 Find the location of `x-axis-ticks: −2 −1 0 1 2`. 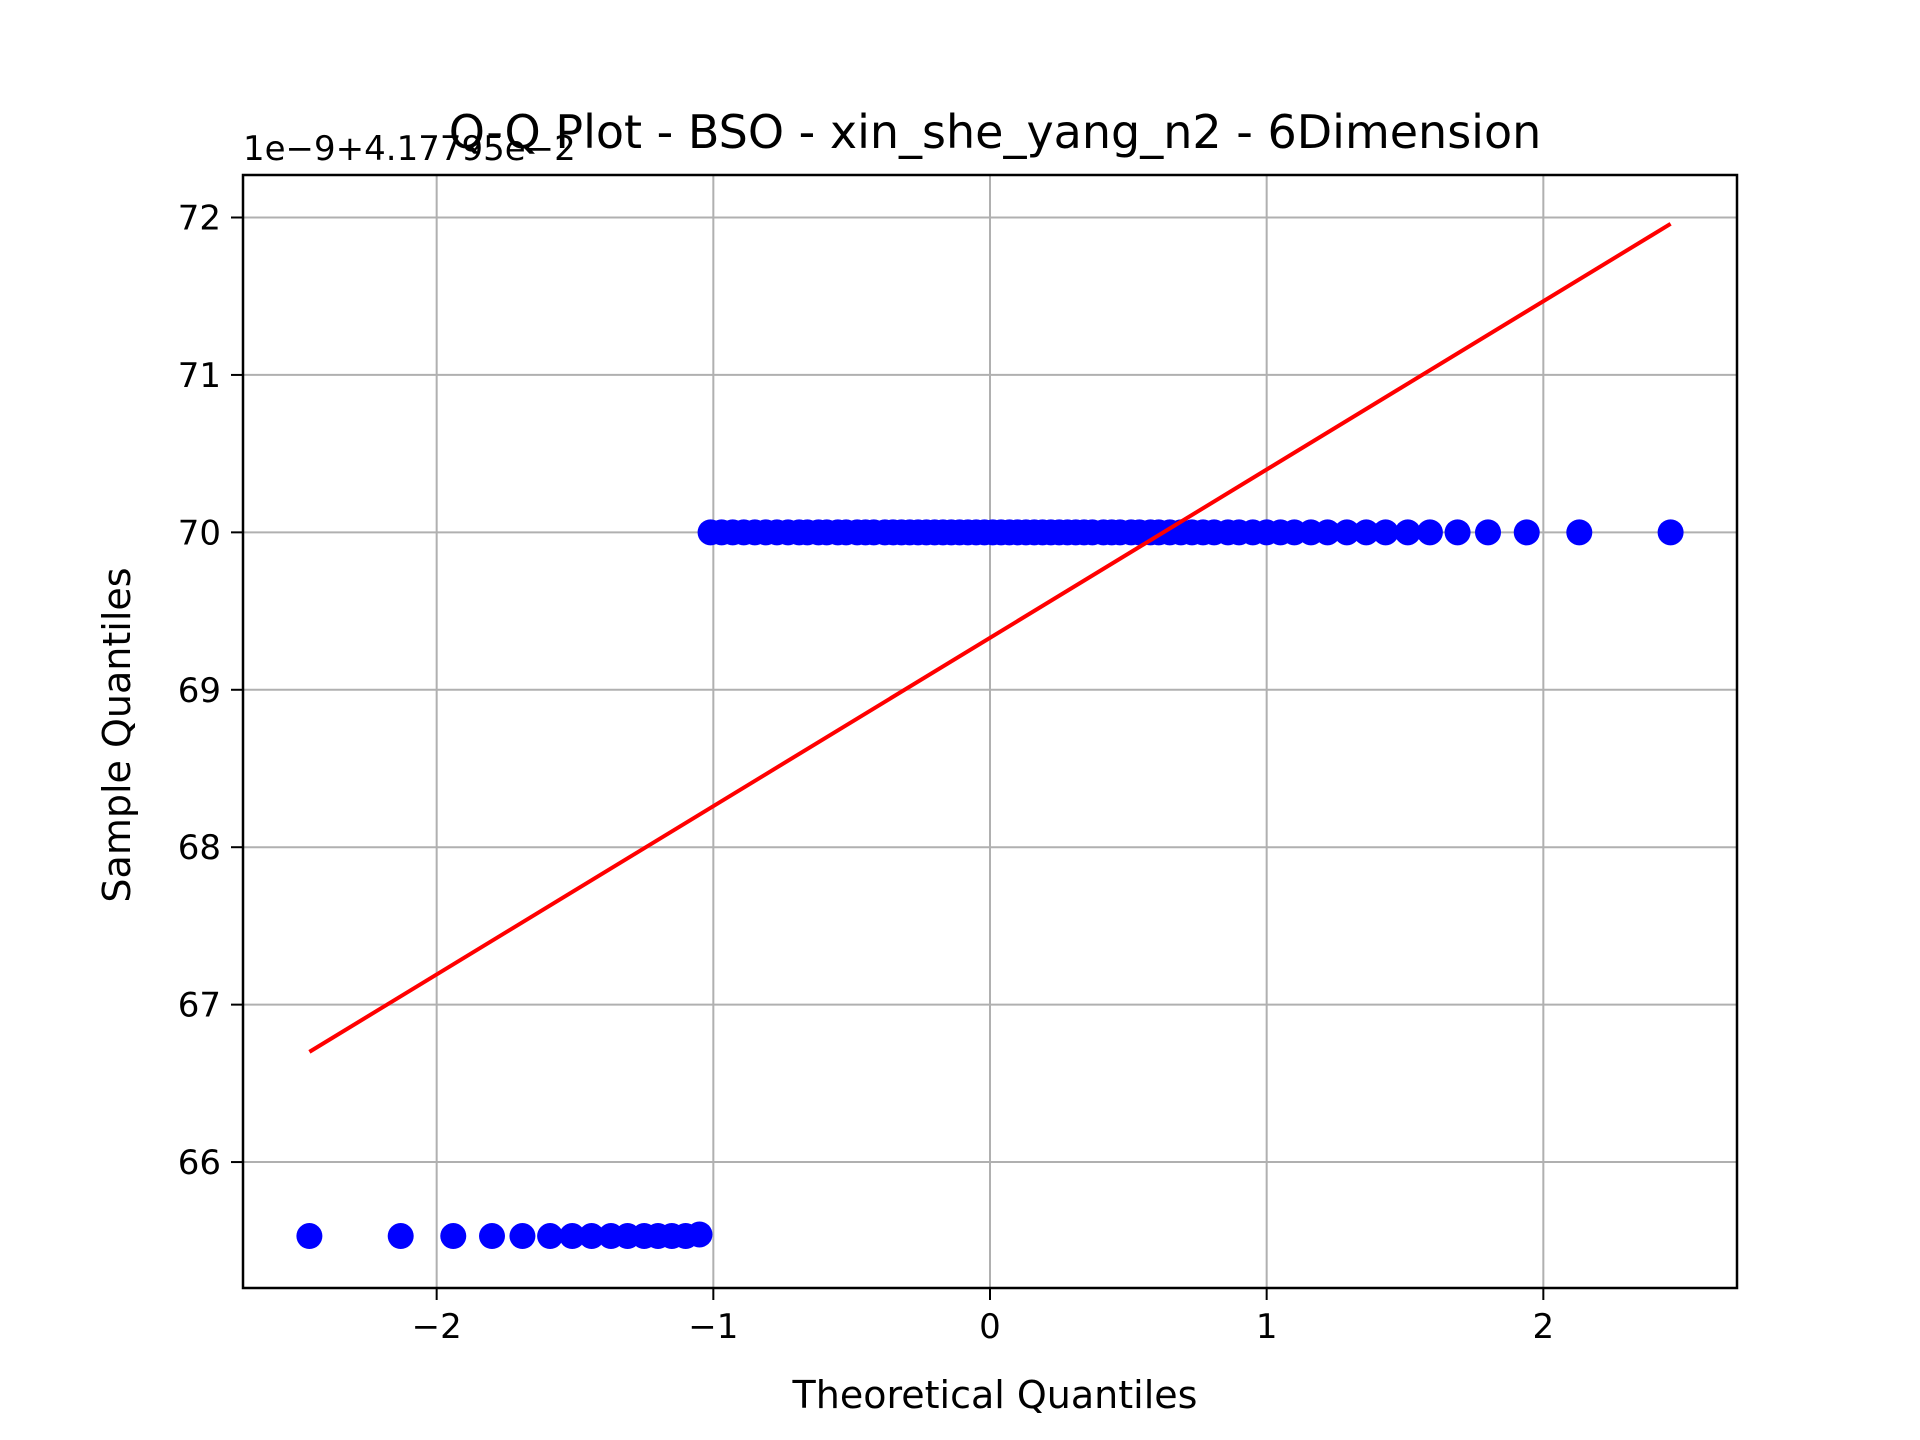

x-axis-ticks: −2 −1 0 1 2 is located at coordinates (983, 1317).